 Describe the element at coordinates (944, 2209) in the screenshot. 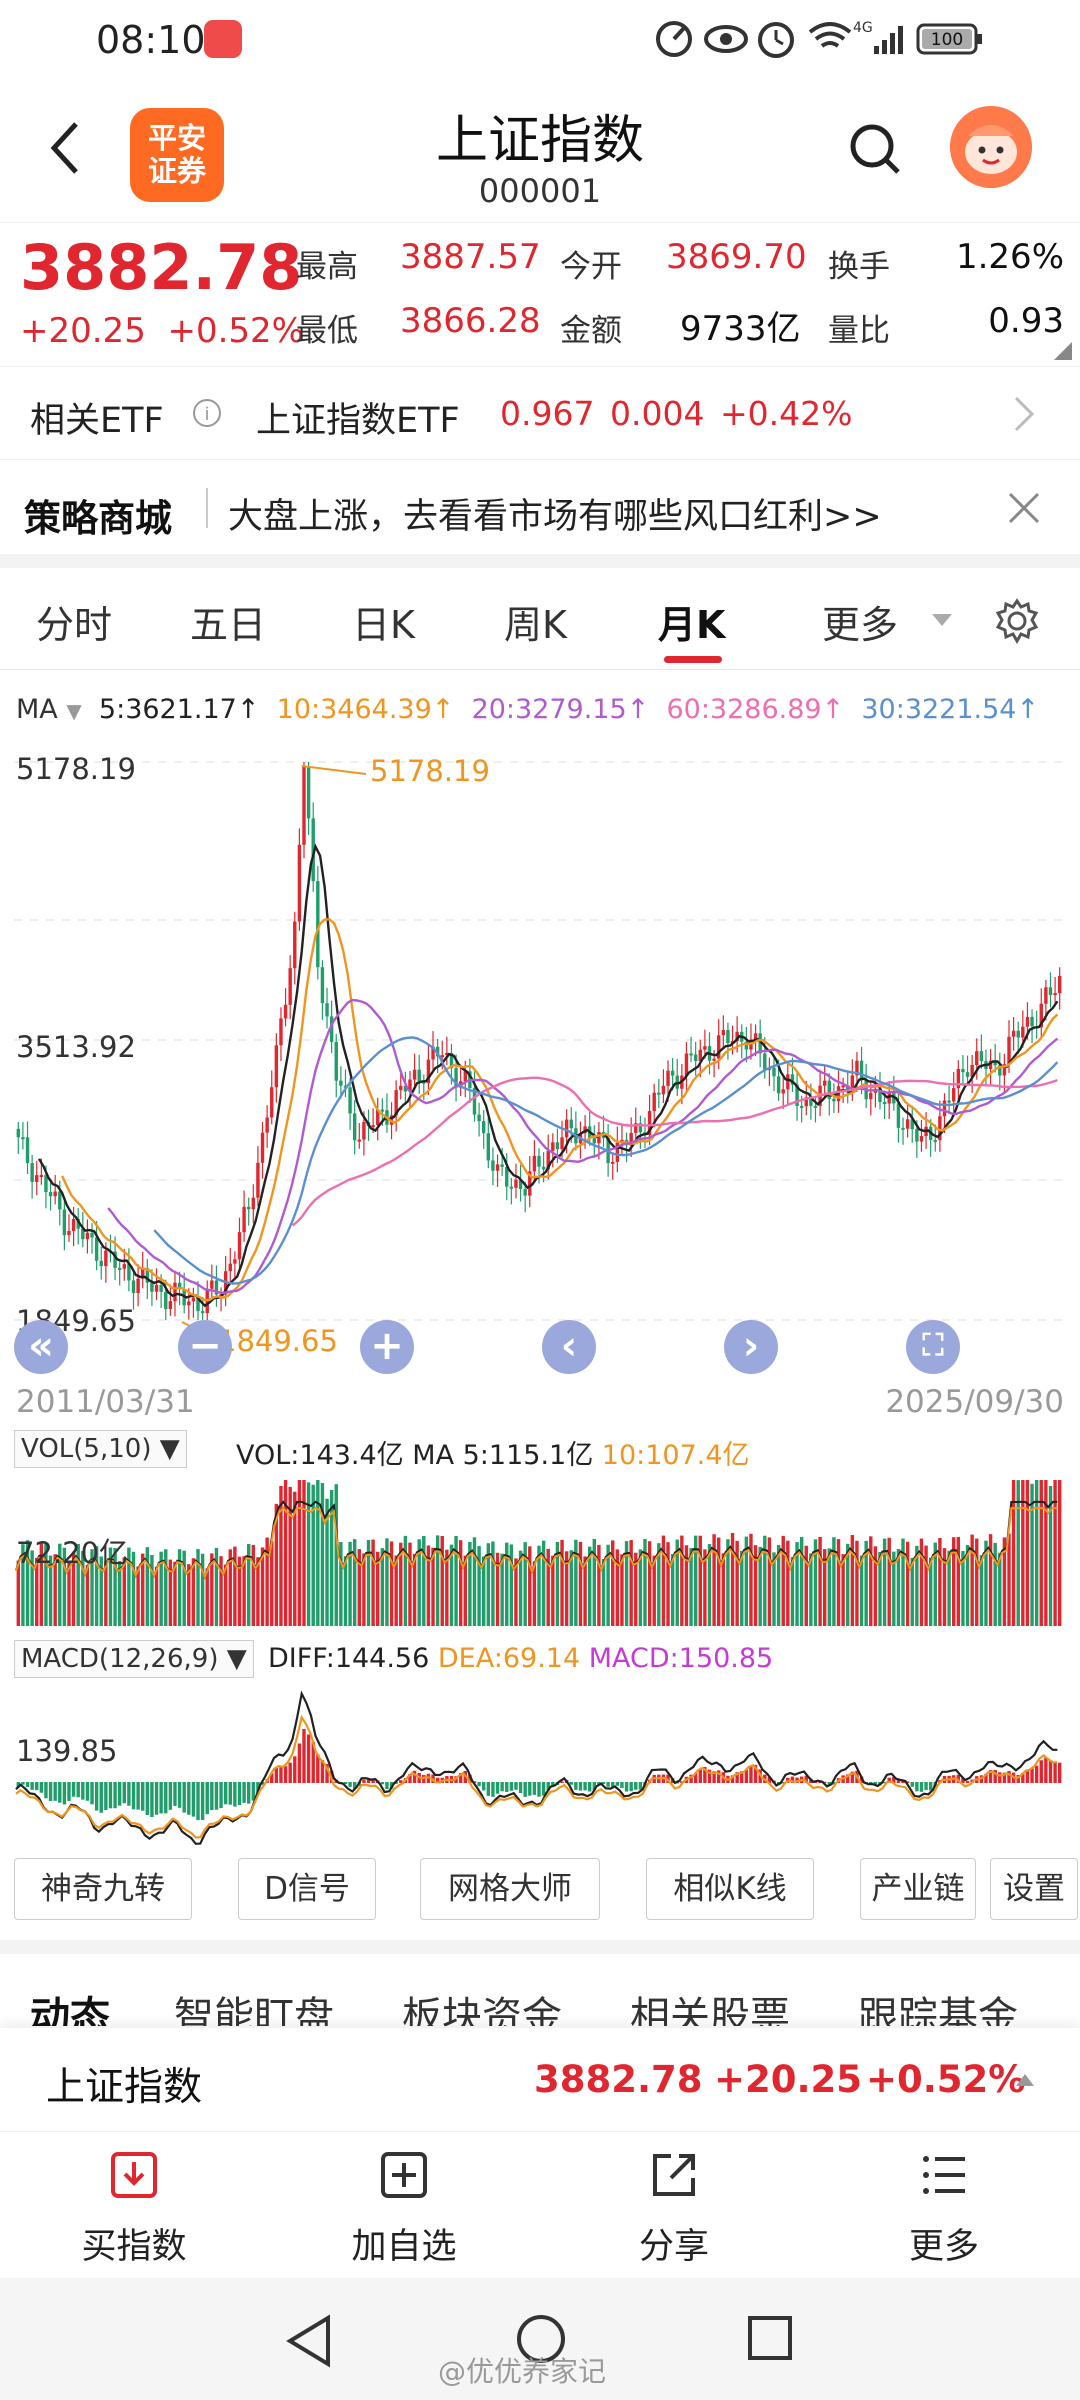

I see `more-button: 更多` at that location.